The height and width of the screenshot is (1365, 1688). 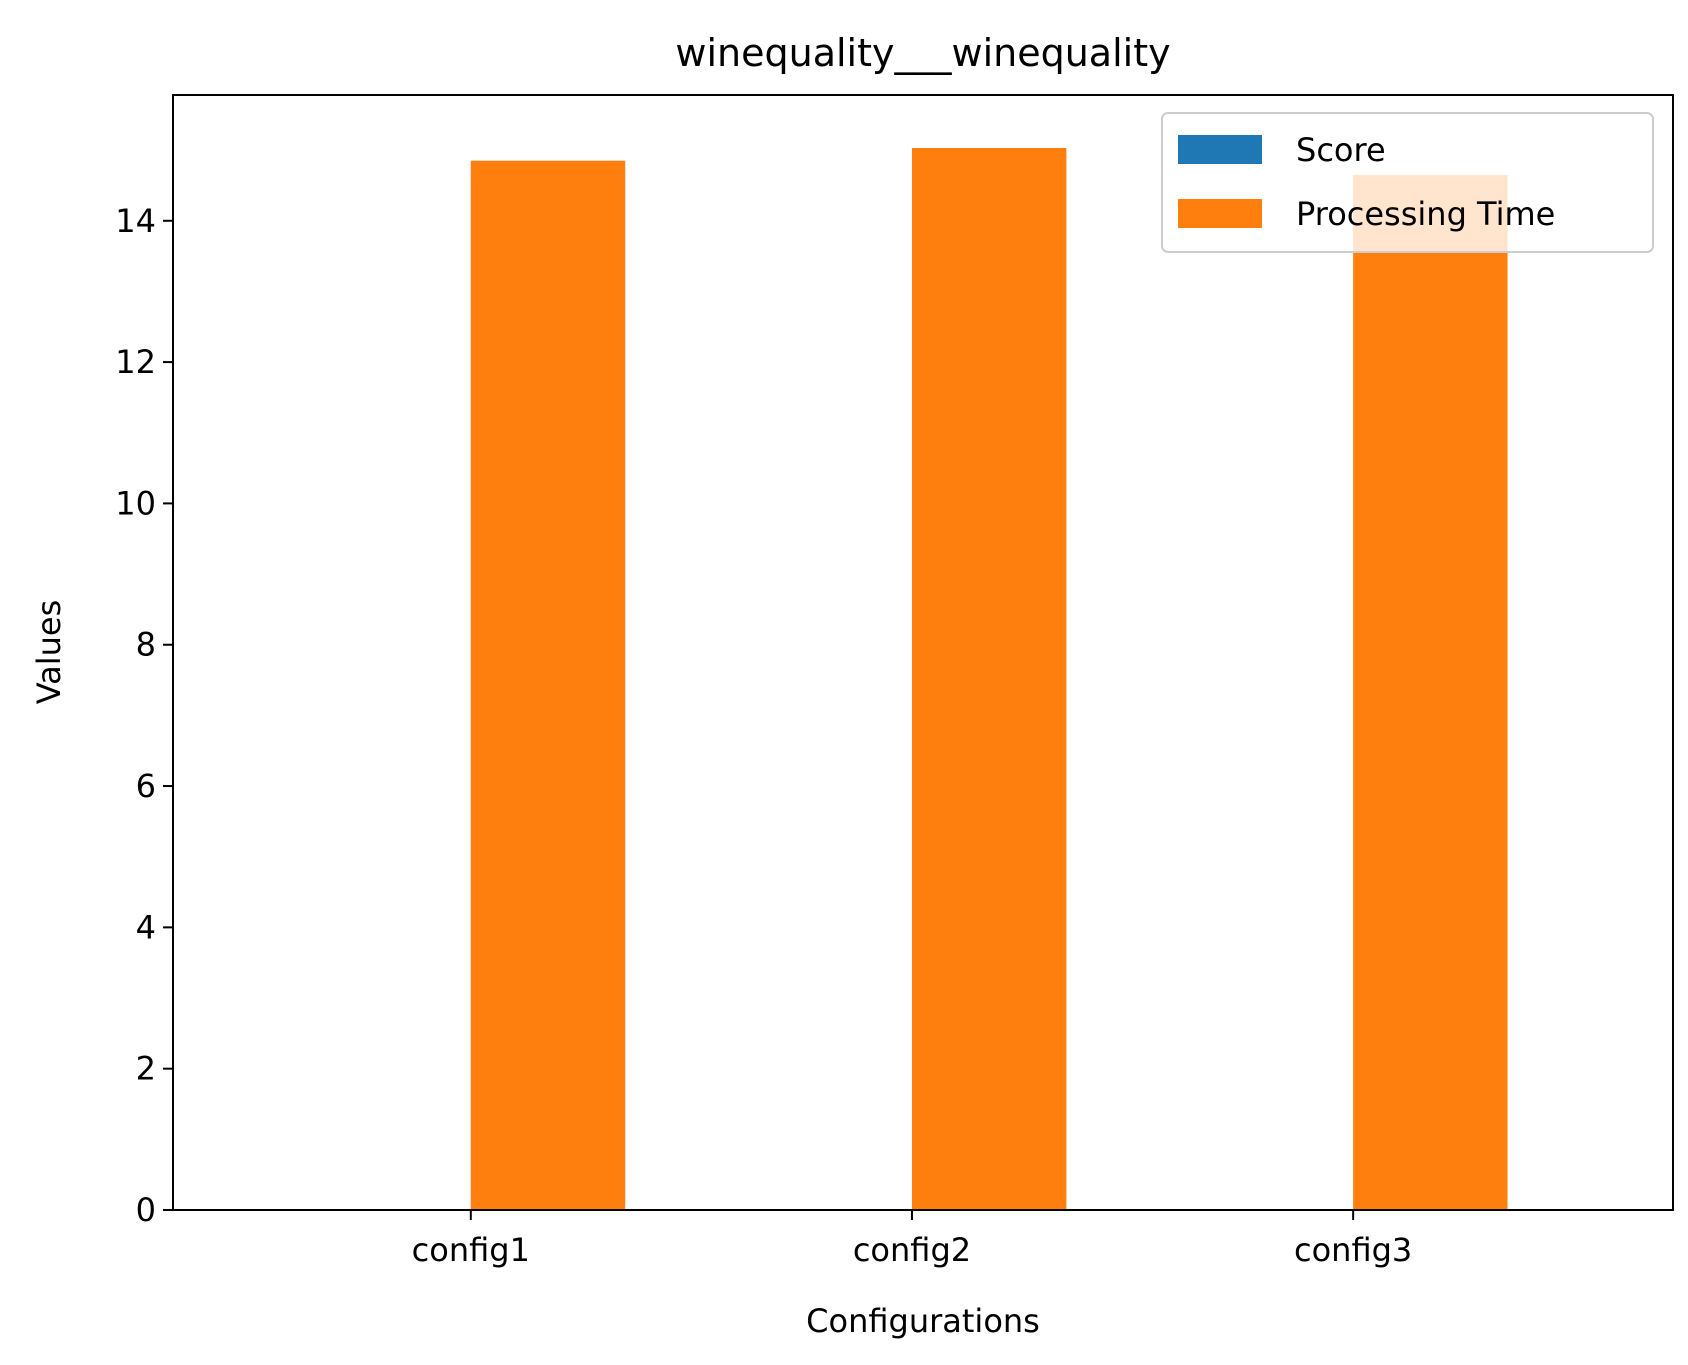 I want to click on y-tick-label: 10, so click(x=135, y=503).